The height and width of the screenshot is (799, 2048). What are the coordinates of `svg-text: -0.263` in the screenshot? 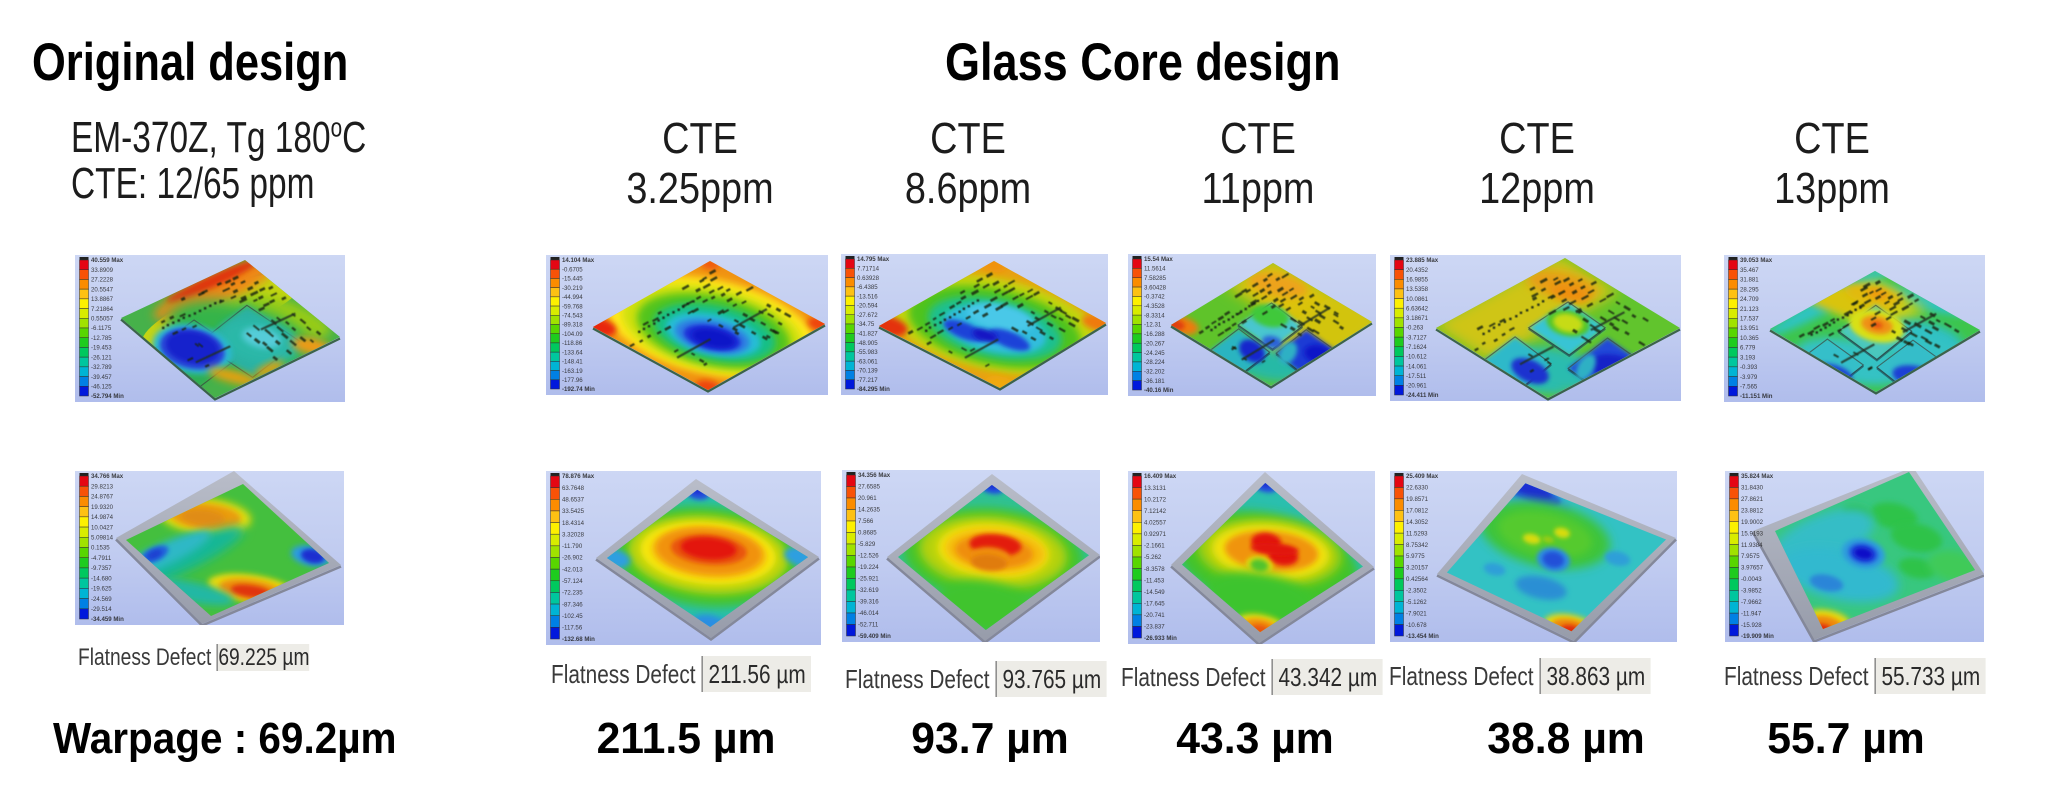 It's located at (1415, 328).